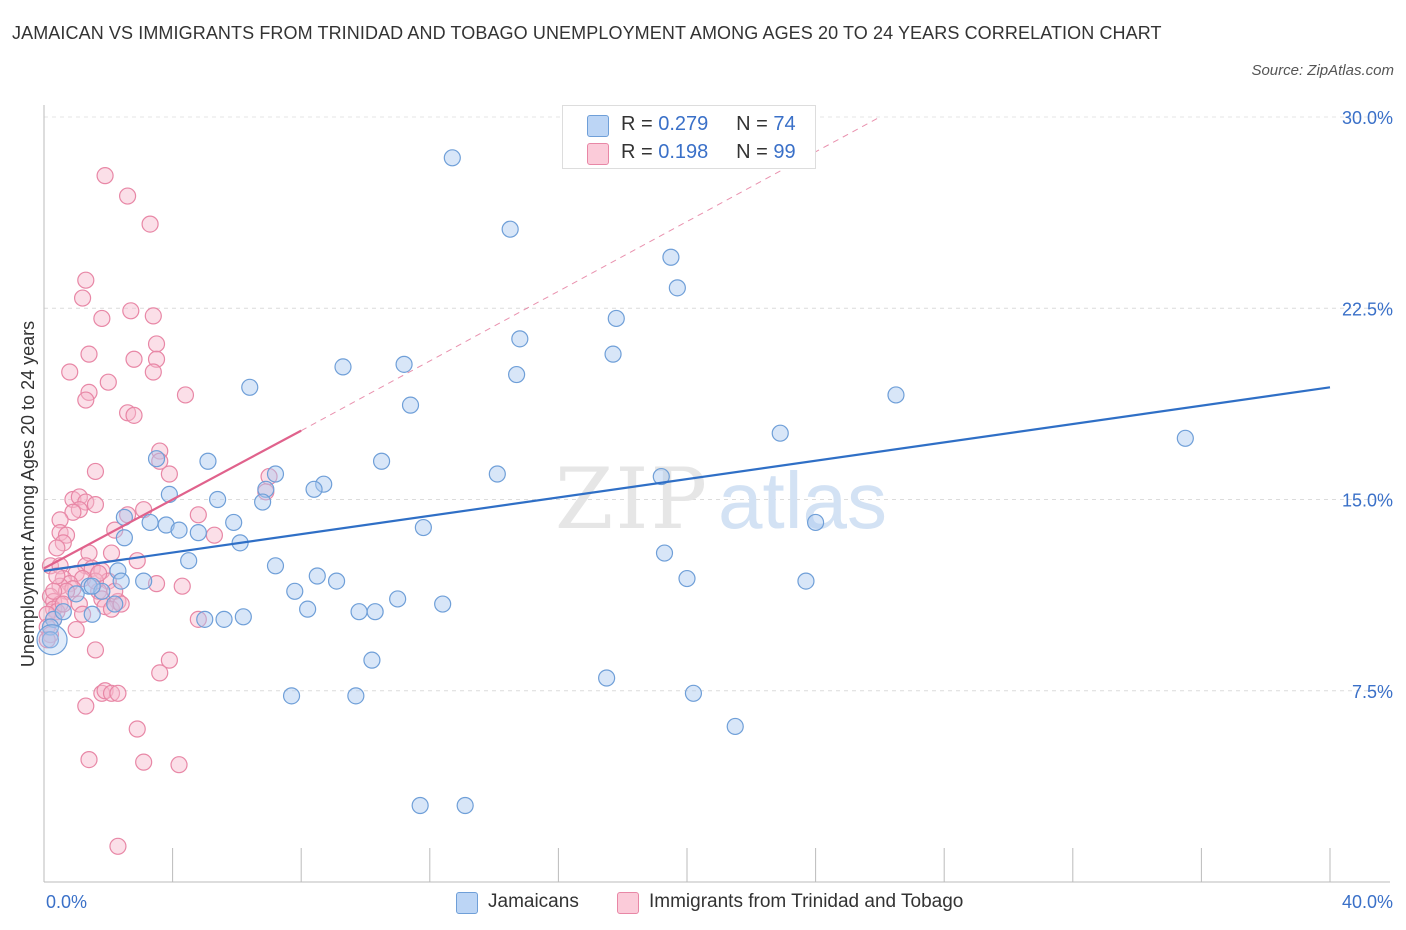  What do you see at coordinates (1367, 902) in the screenshot?
I see `x-tick-label: 40.0%` at bounding box center [1367, 902].